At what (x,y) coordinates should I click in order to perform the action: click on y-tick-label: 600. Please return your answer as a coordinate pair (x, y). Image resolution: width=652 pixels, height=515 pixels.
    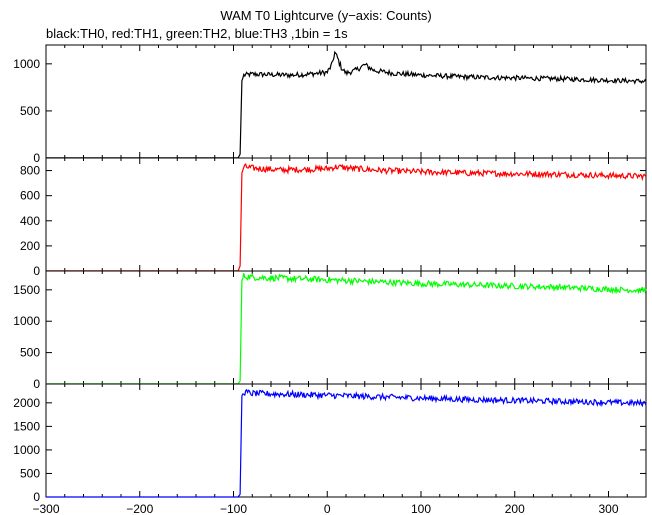
    Looking at the image, I should click on (30, 196).